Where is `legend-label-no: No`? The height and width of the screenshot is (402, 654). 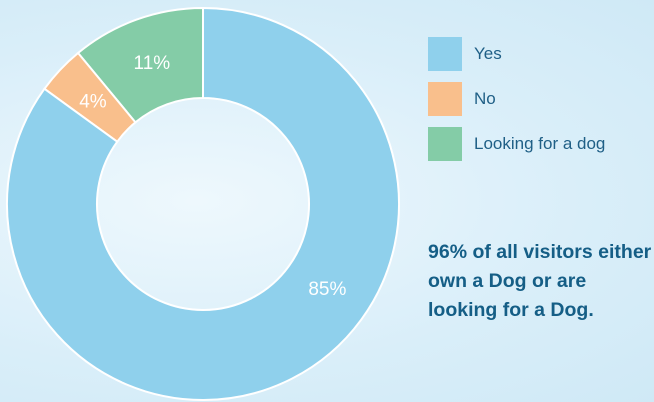
legend-label-no: No is located at coordinates (485, 98).